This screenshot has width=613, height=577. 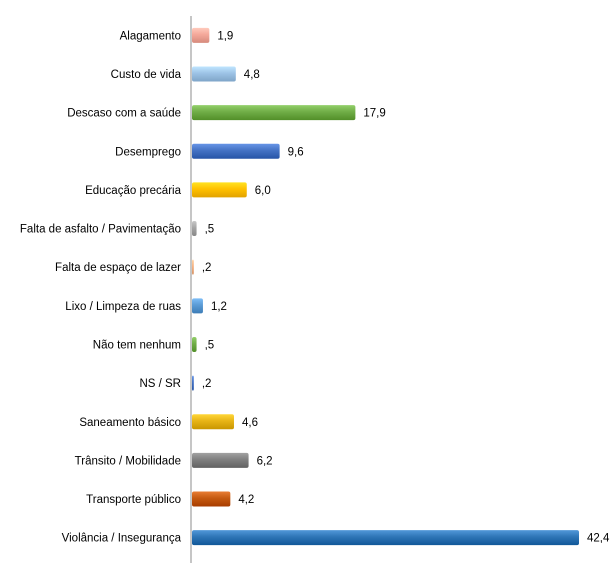 What do you see at coordinates (219, 307) in the screenshot?
I see `value-label: 1,2` at bounding box center [219, 307].